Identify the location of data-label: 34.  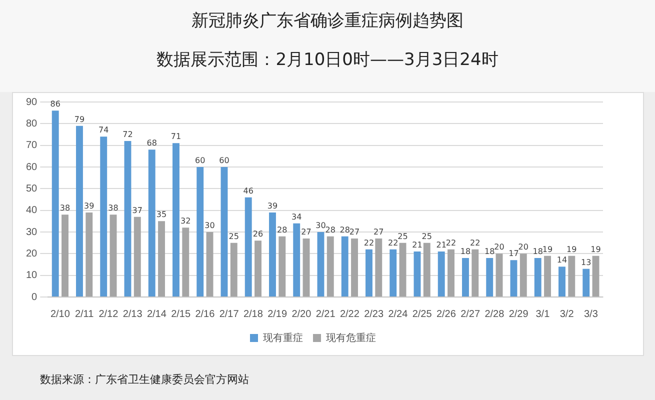
(297, 217).